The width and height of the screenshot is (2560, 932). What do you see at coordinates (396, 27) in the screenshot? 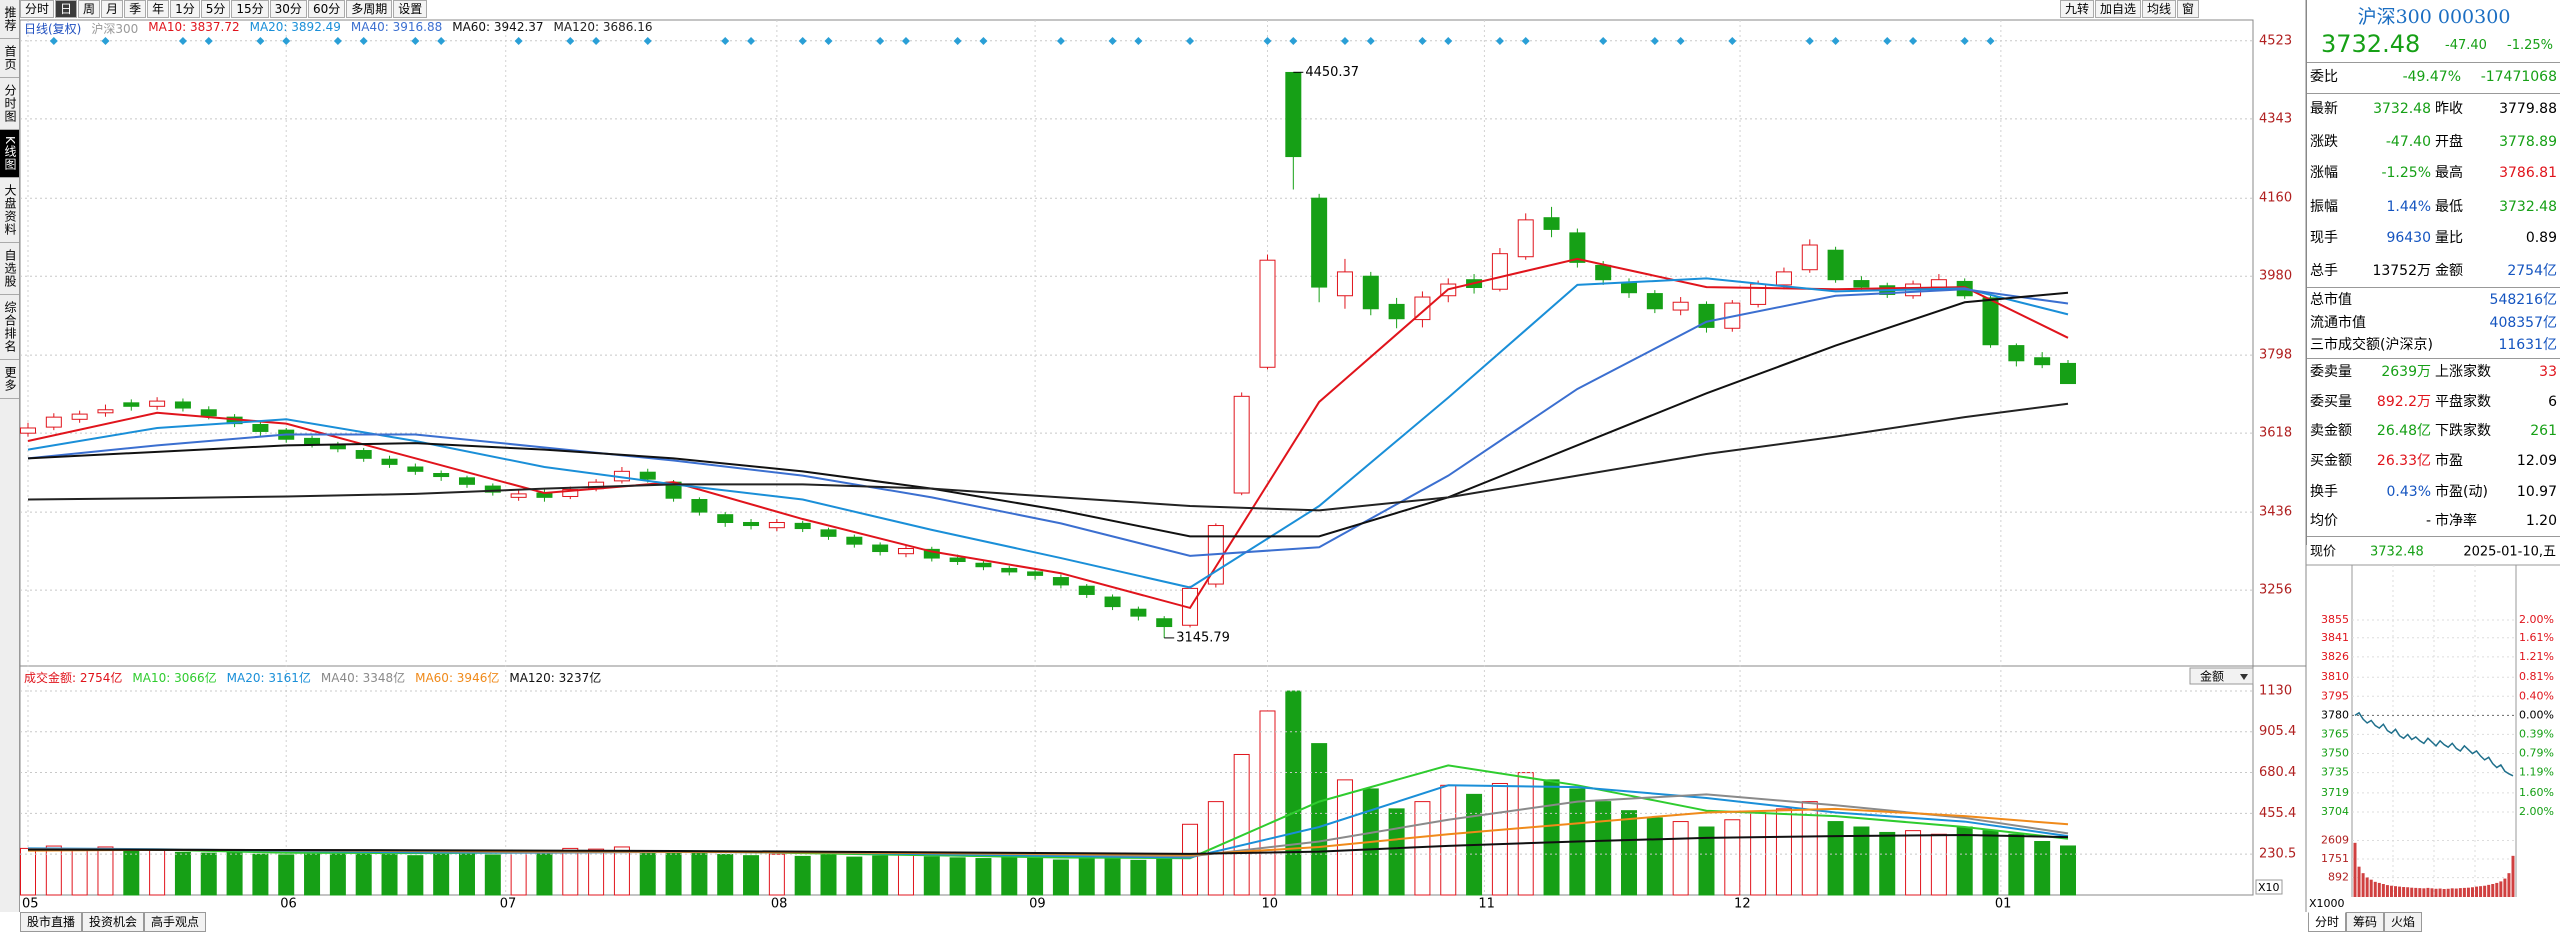
I see `legend-entry: MA40: 3916.88` at bounding box center [396, 27].